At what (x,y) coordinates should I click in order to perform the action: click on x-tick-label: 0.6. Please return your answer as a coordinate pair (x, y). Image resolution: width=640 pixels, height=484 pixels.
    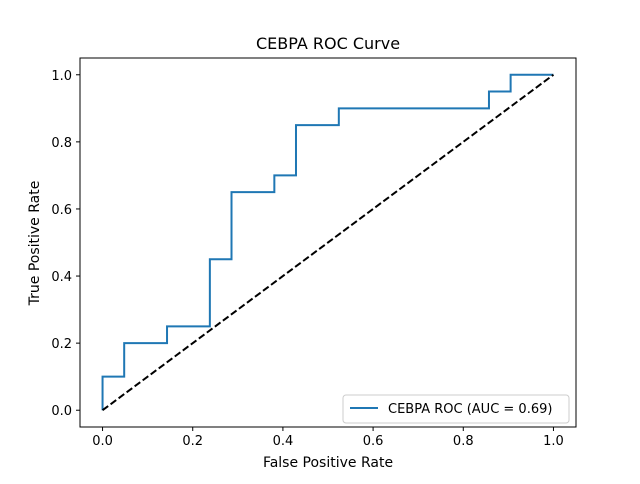
    Looking at the image, I should click on (373, 441).